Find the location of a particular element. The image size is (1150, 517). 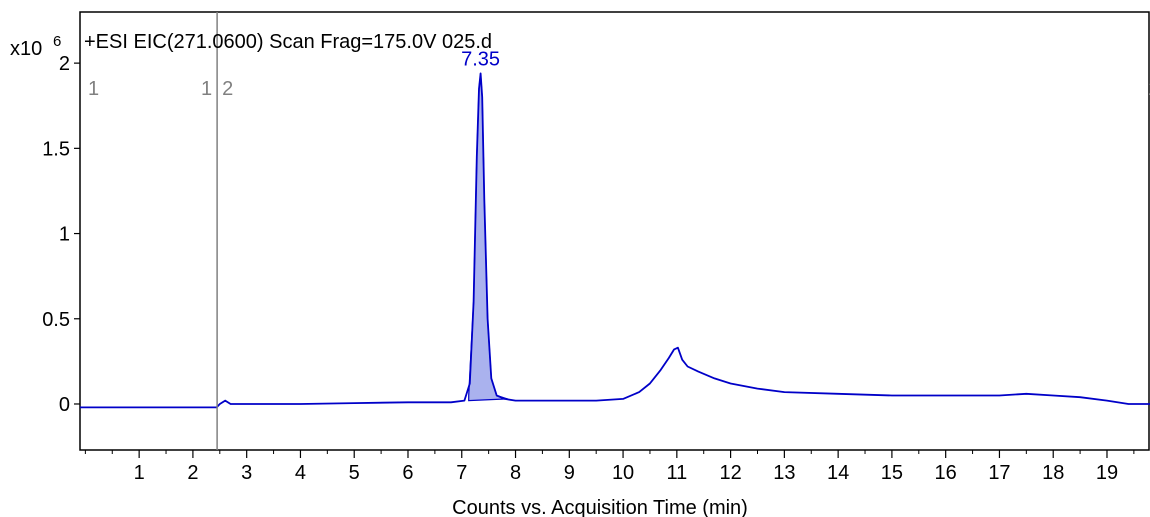

y-tick-label: 1.5 is located at coordinates (56, 149).